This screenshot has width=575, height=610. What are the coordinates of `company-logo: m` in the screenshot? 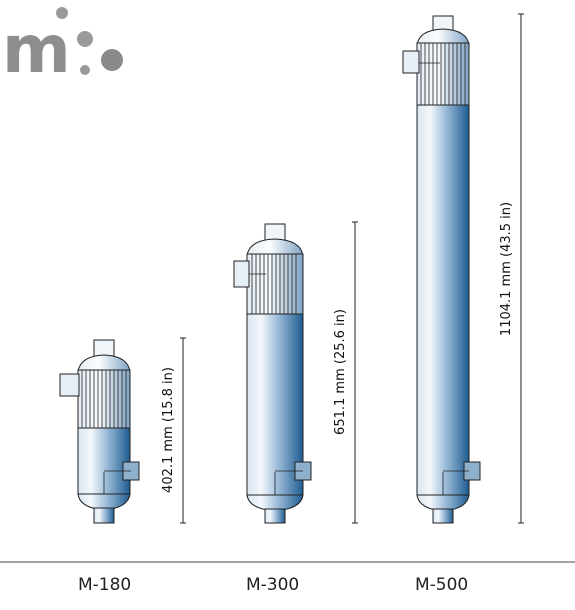 It's located at (62, 47).